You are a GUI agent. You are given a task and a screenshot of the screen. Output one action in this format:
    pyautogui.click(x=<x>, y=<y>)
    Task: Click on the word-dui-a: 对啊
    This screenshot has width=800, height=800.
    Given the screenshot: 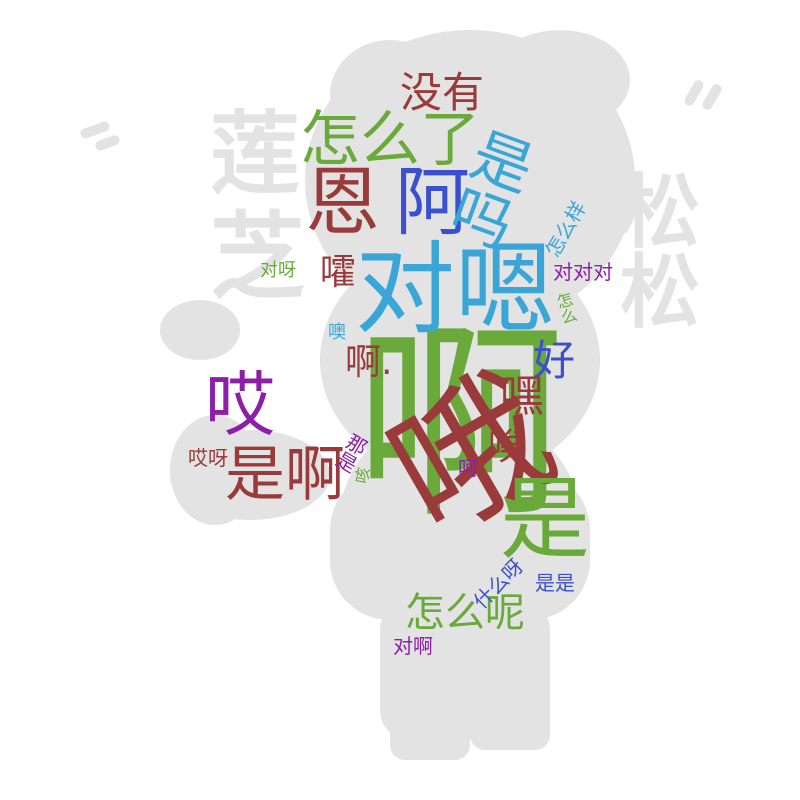 What is the action you would take?
    pyautogui.click(x=413, y=646)
    